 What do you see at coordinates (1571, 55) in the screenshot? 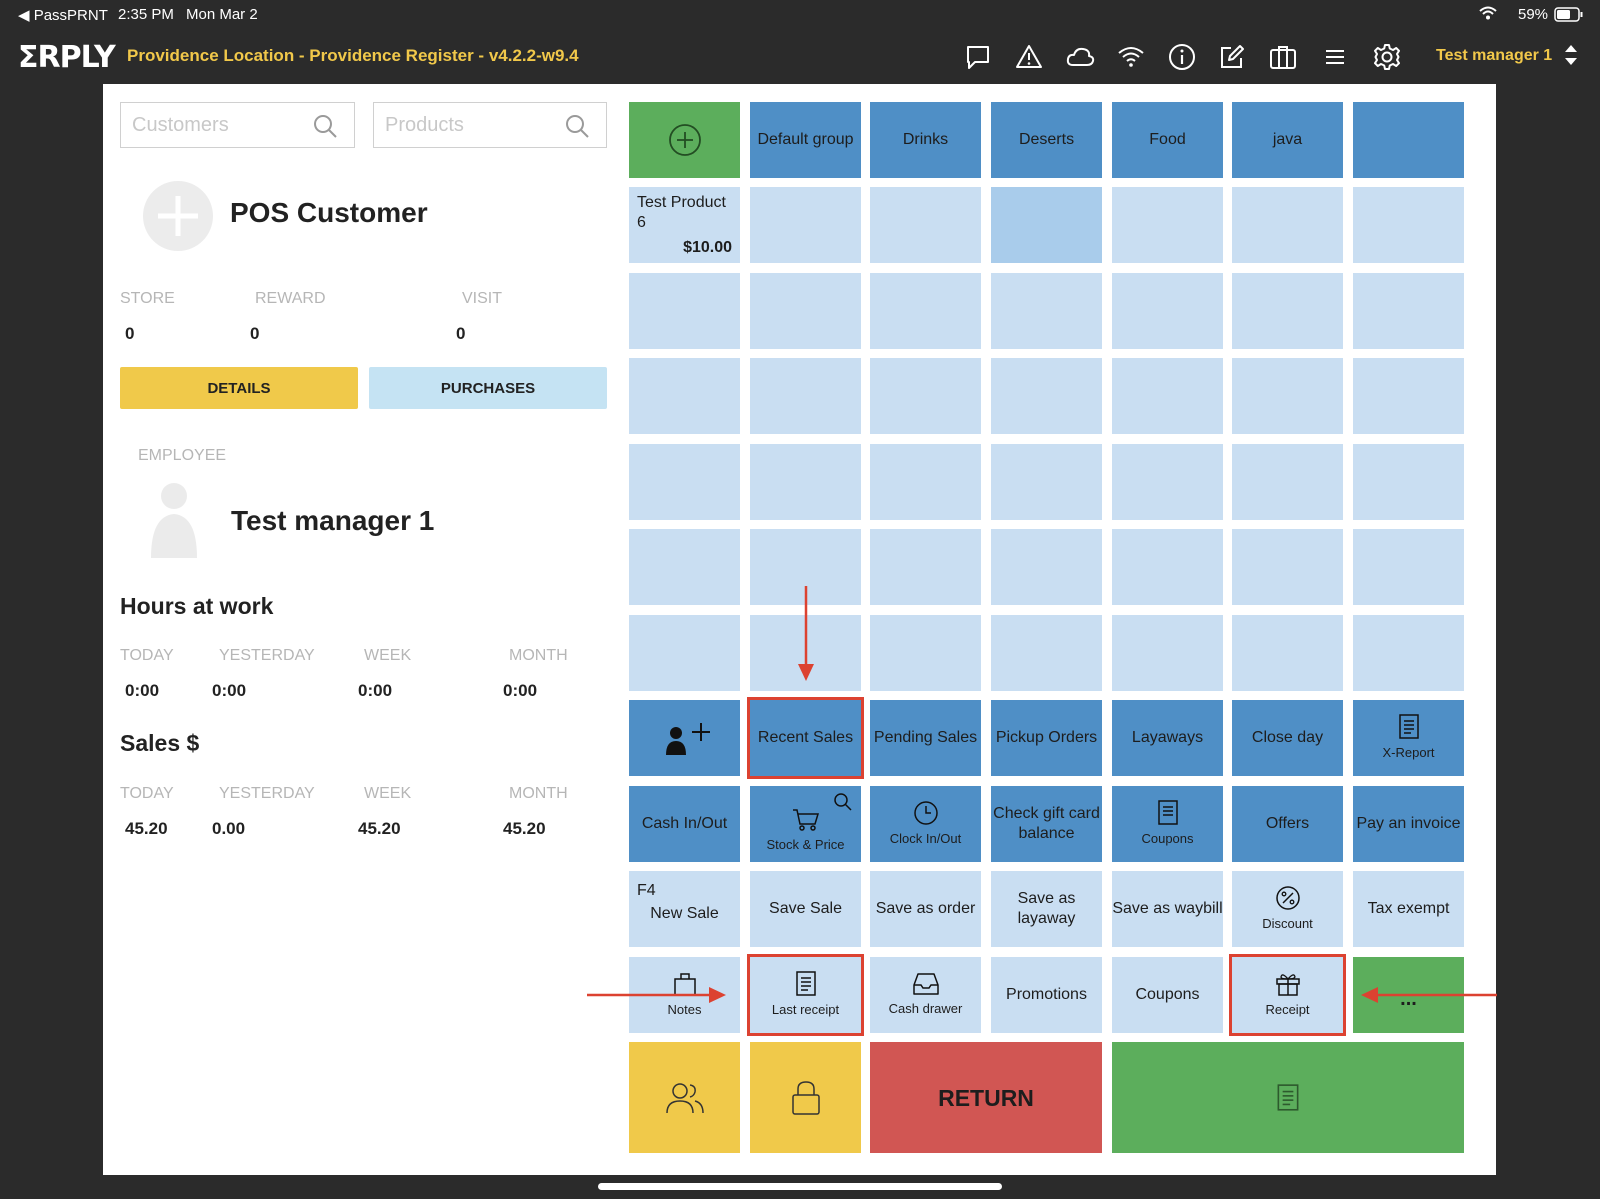
I see `user-selector-arrows-icon` at bounding box center [1571, 55].